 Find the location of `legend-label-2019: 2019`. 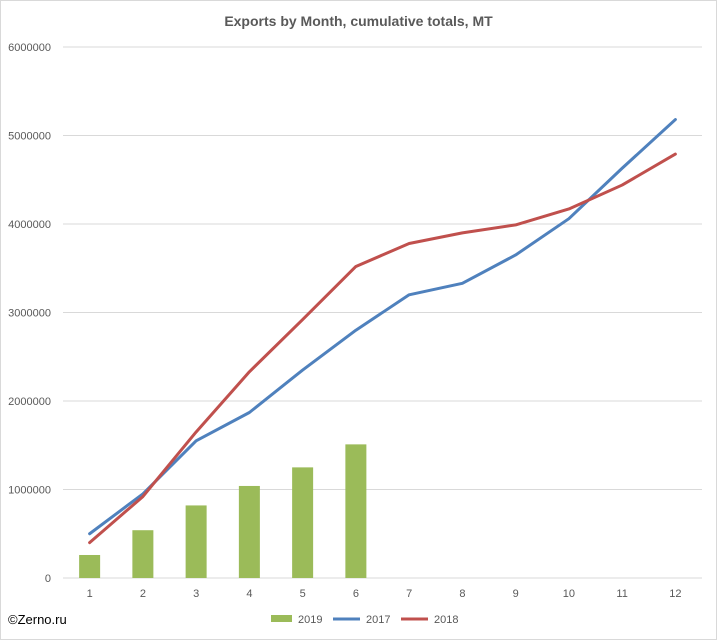

legend-label-2019: 2019 is located at coordinates (310, 620).